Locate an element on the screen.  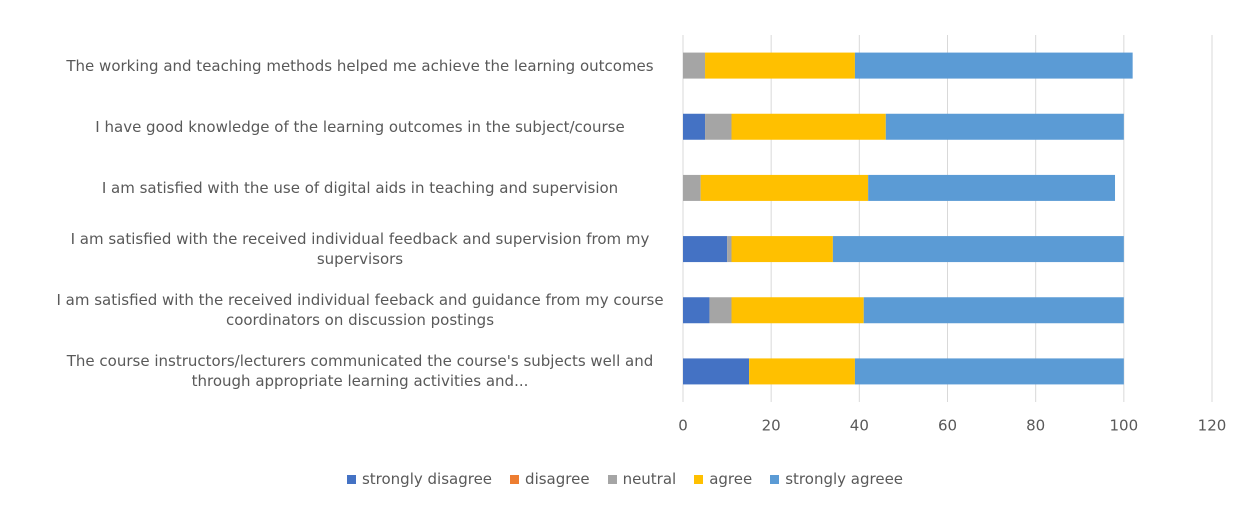
x-tick-label: 60 is located at coordinates (947, 426).